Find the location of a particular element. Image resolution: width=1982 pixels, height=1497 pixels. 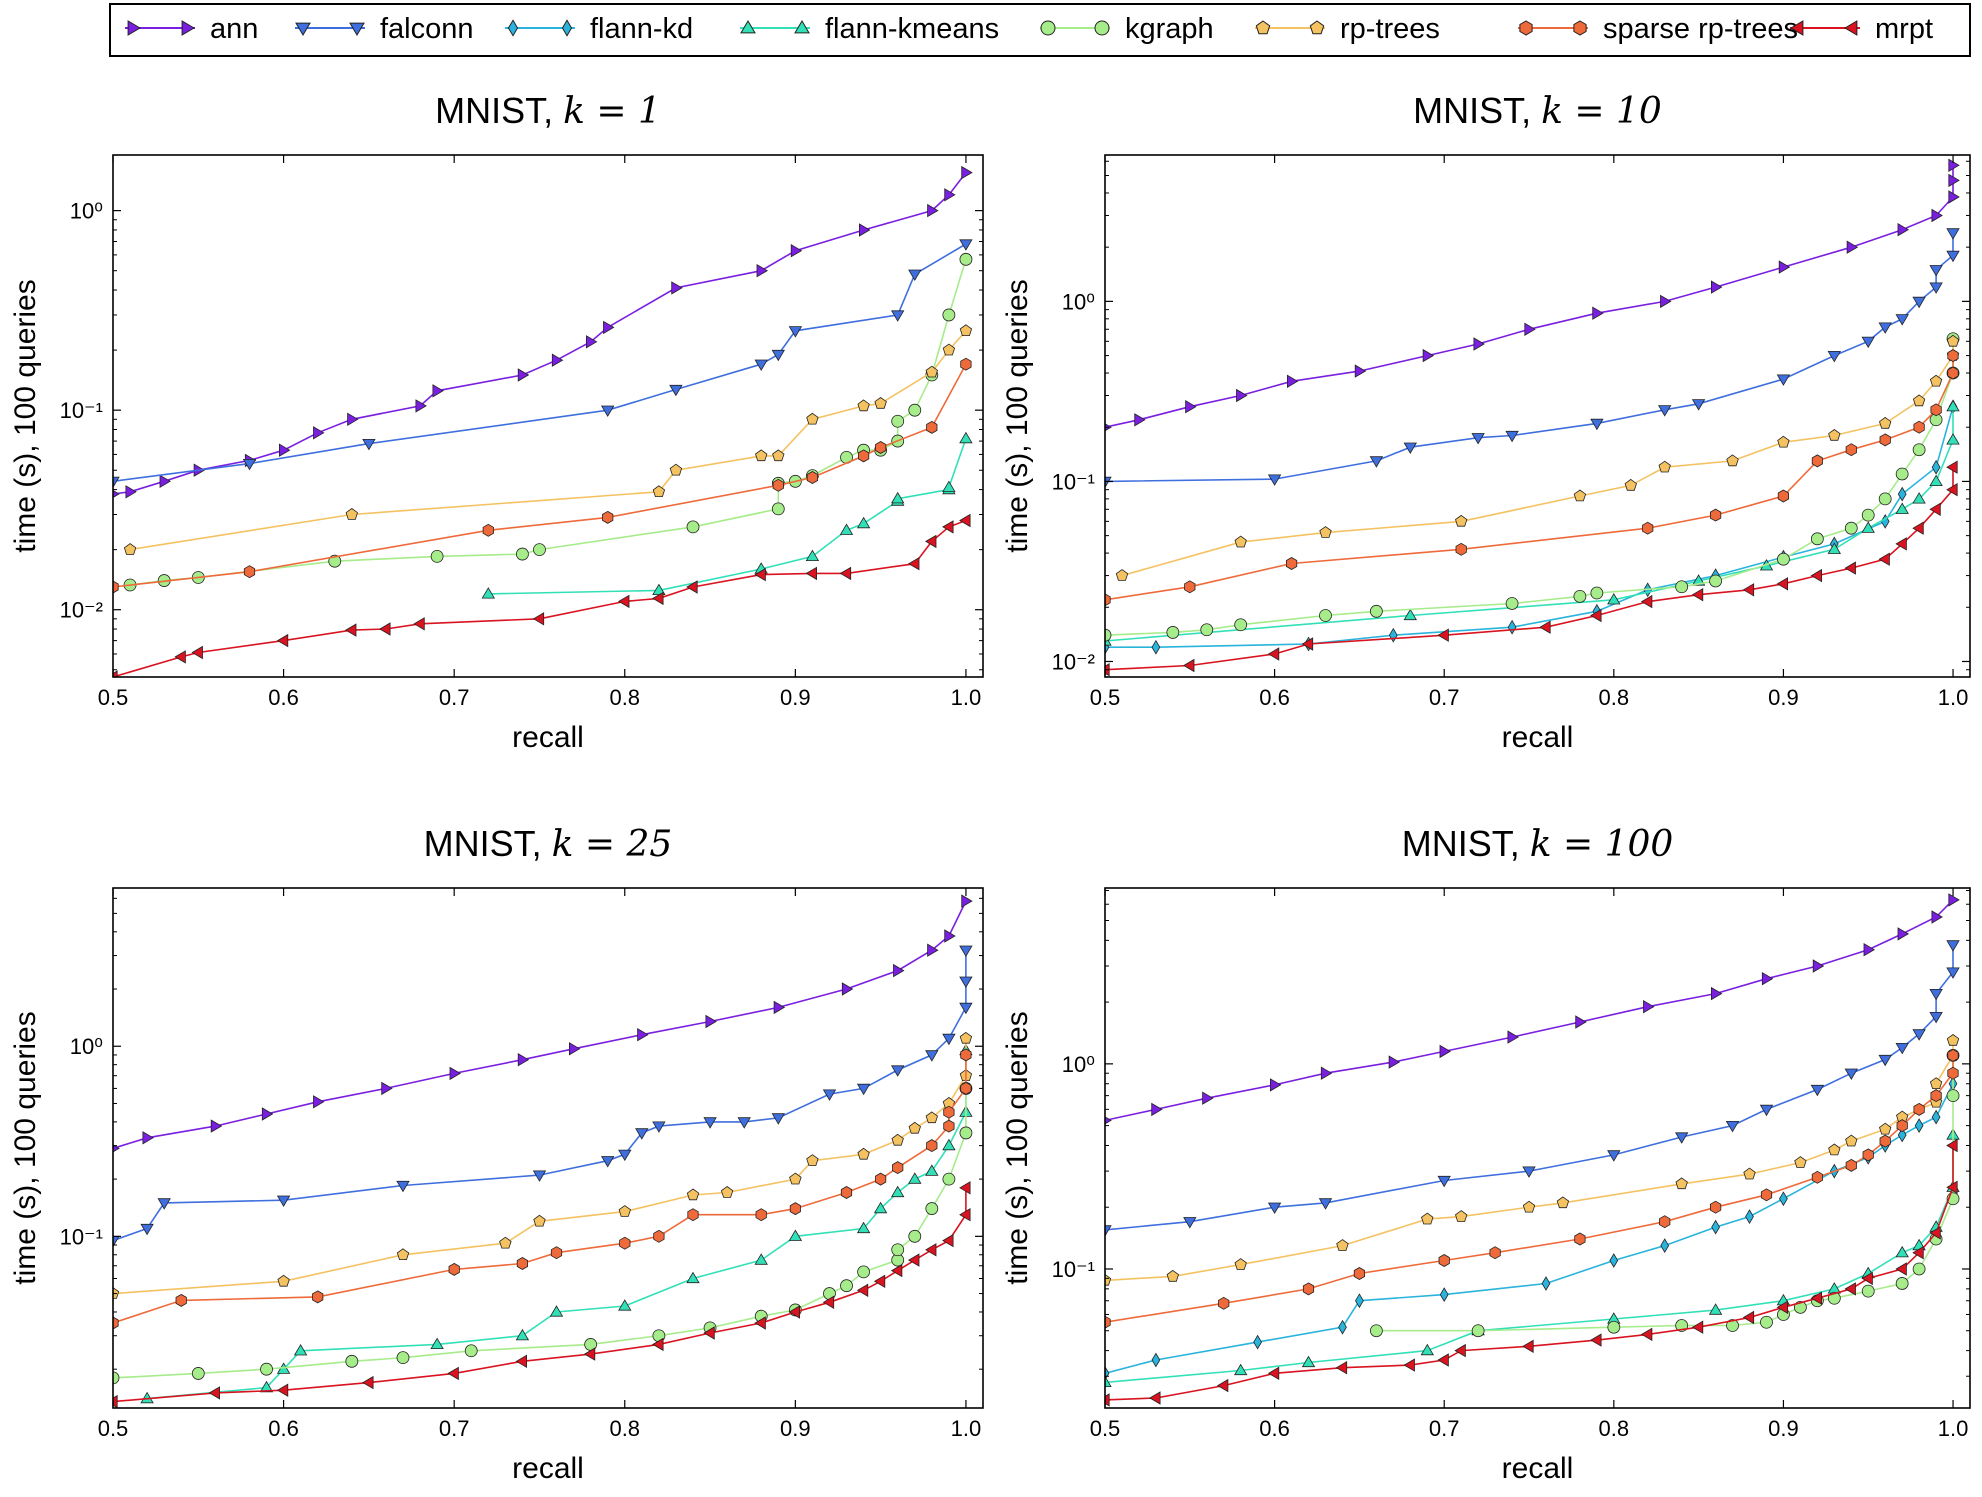

x-tick-label: 0.8 is located at coordinates (624, 1428).